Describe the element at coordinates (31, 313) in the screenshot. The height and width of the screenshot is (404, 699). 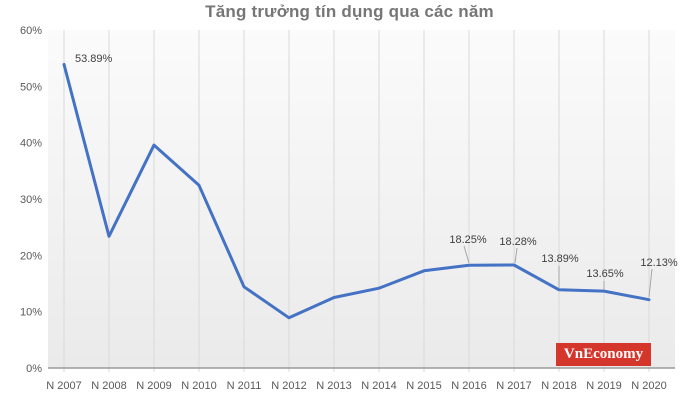
I see `y-tick-label: 10%` at that location.